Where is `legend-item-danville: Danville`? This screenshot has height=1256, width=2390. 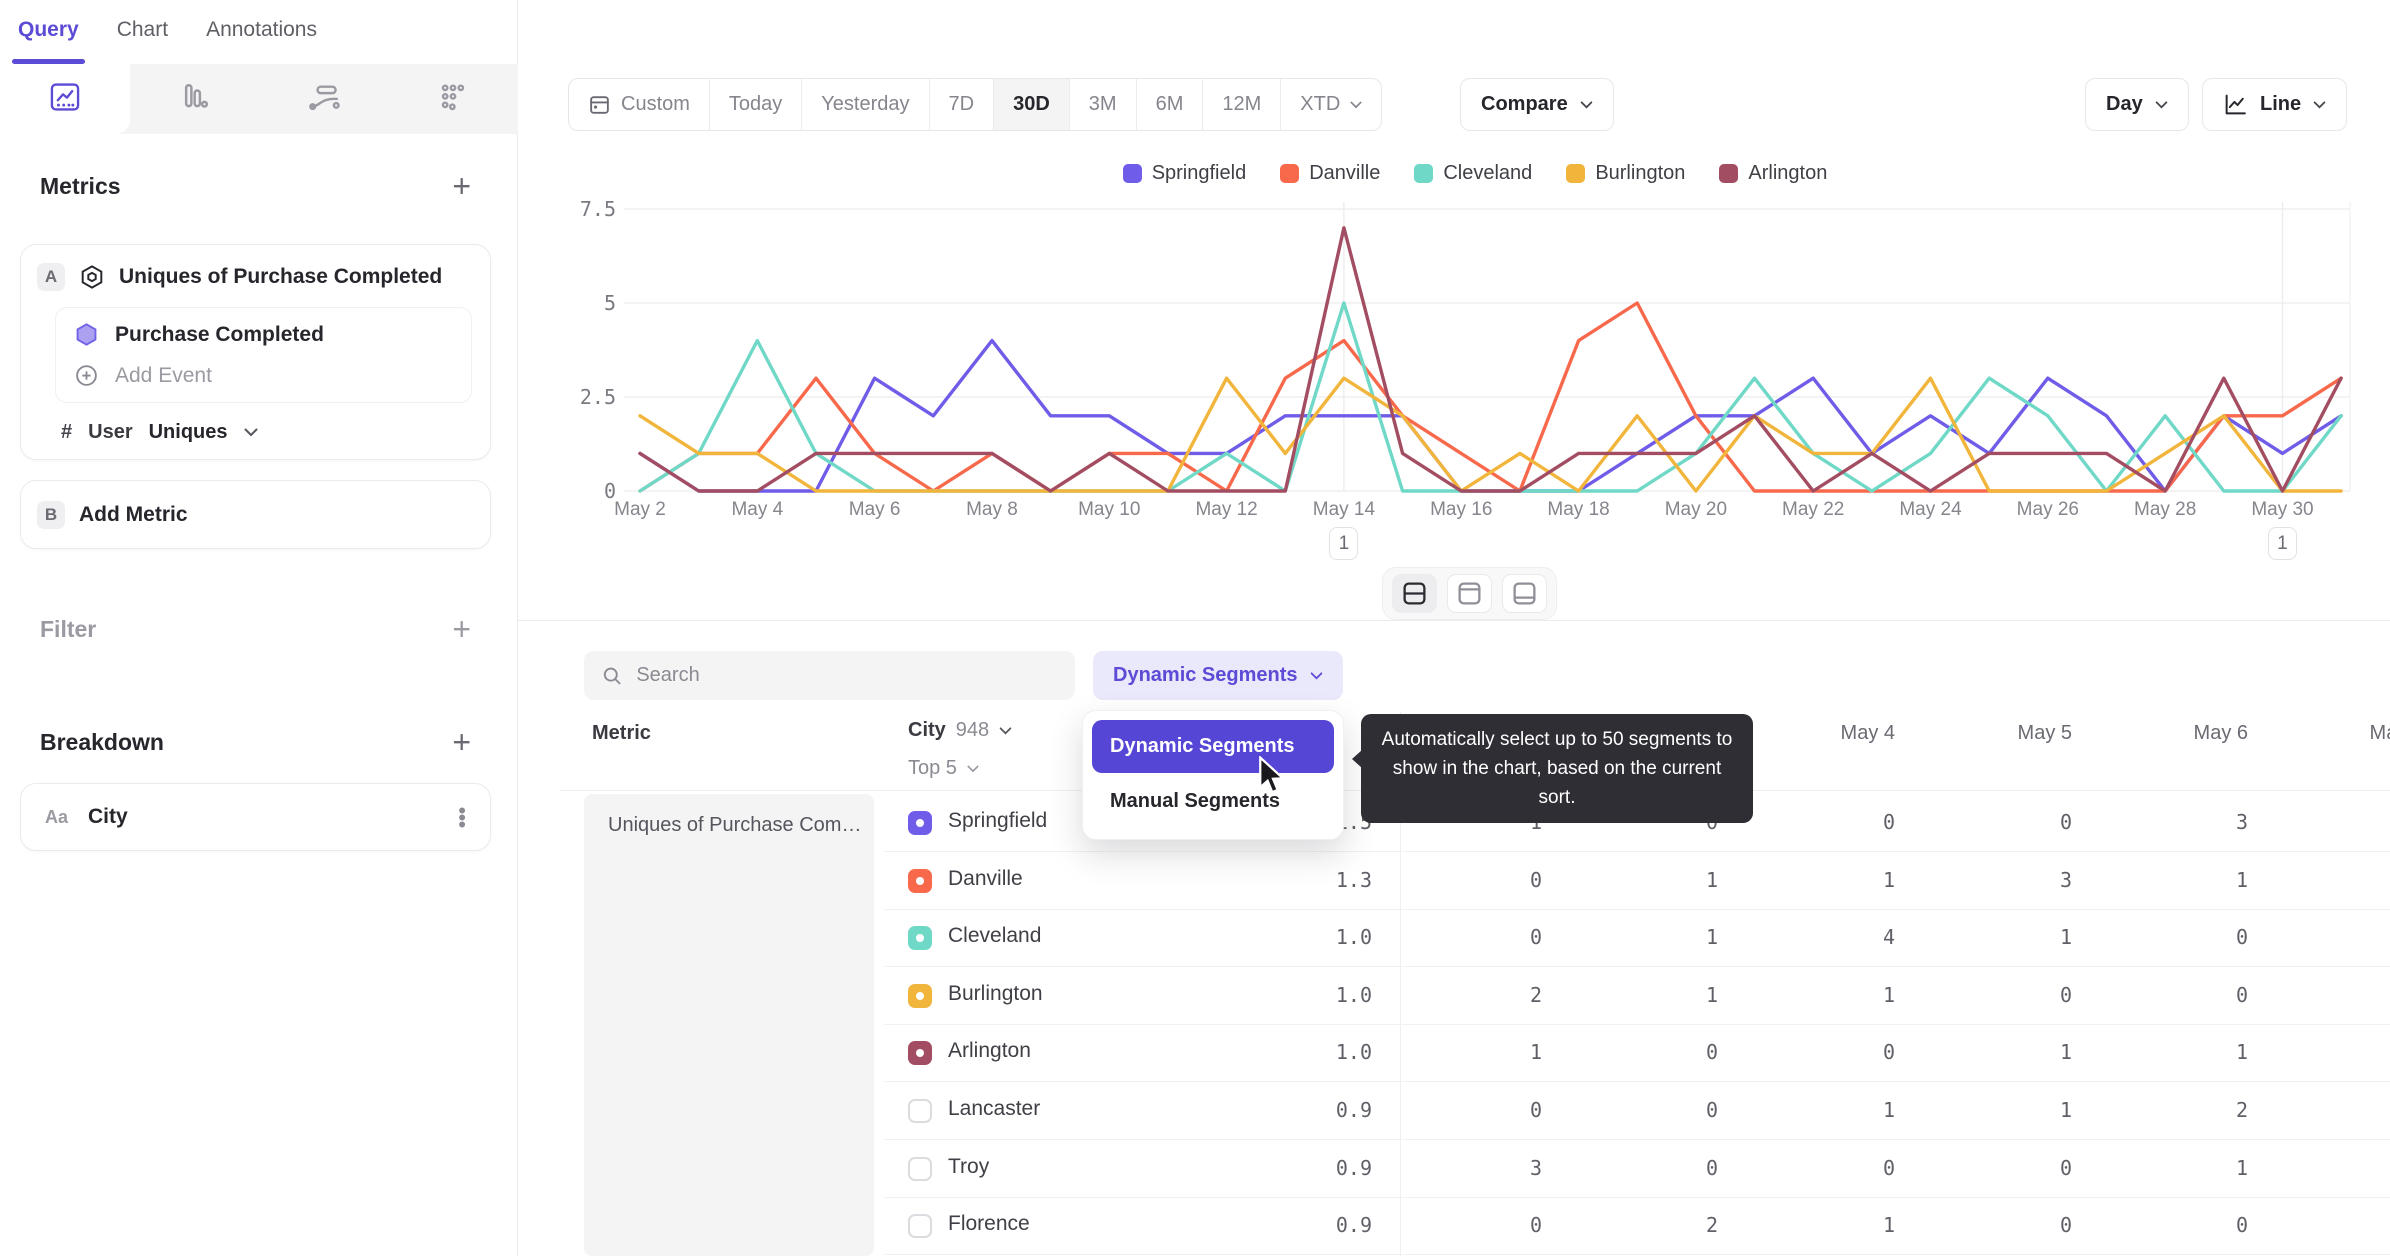
legend-item-danville: Danville is located at coordinates (1330, 173).